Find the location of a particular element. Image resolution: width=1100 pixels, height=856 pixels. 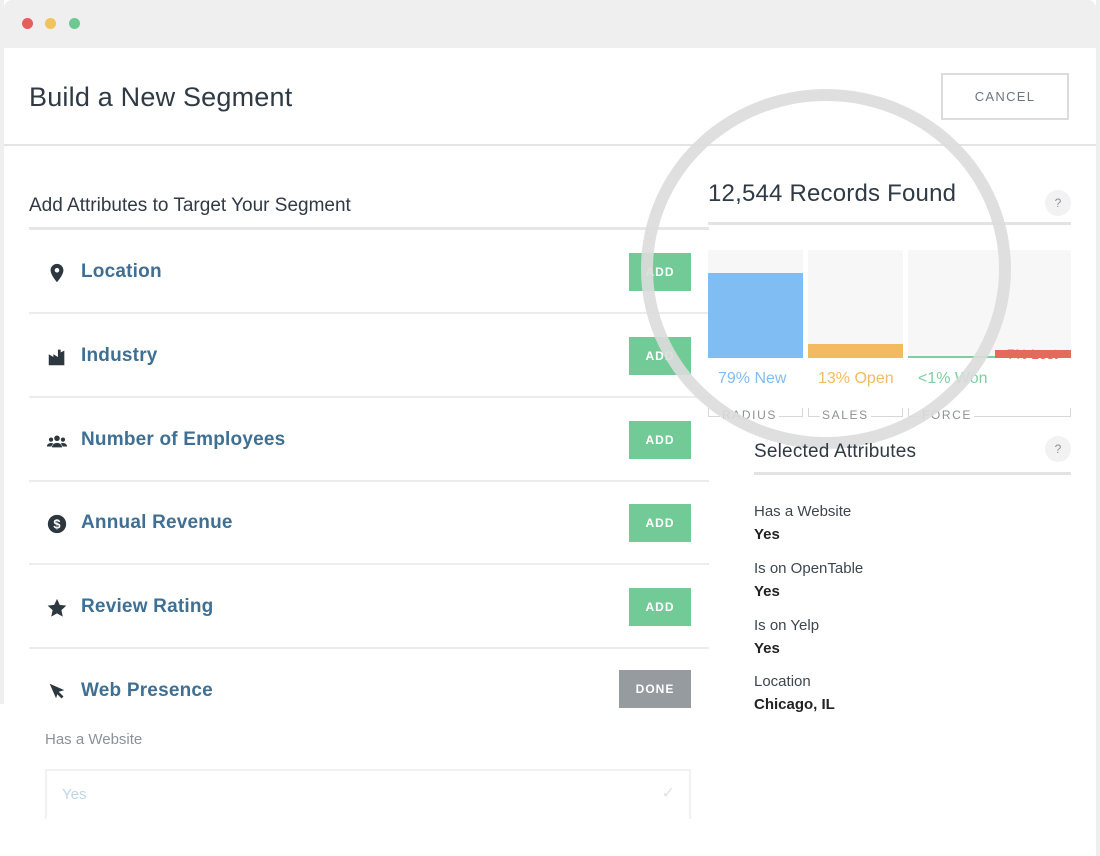

star-icon is located at coordinates (57, 607).